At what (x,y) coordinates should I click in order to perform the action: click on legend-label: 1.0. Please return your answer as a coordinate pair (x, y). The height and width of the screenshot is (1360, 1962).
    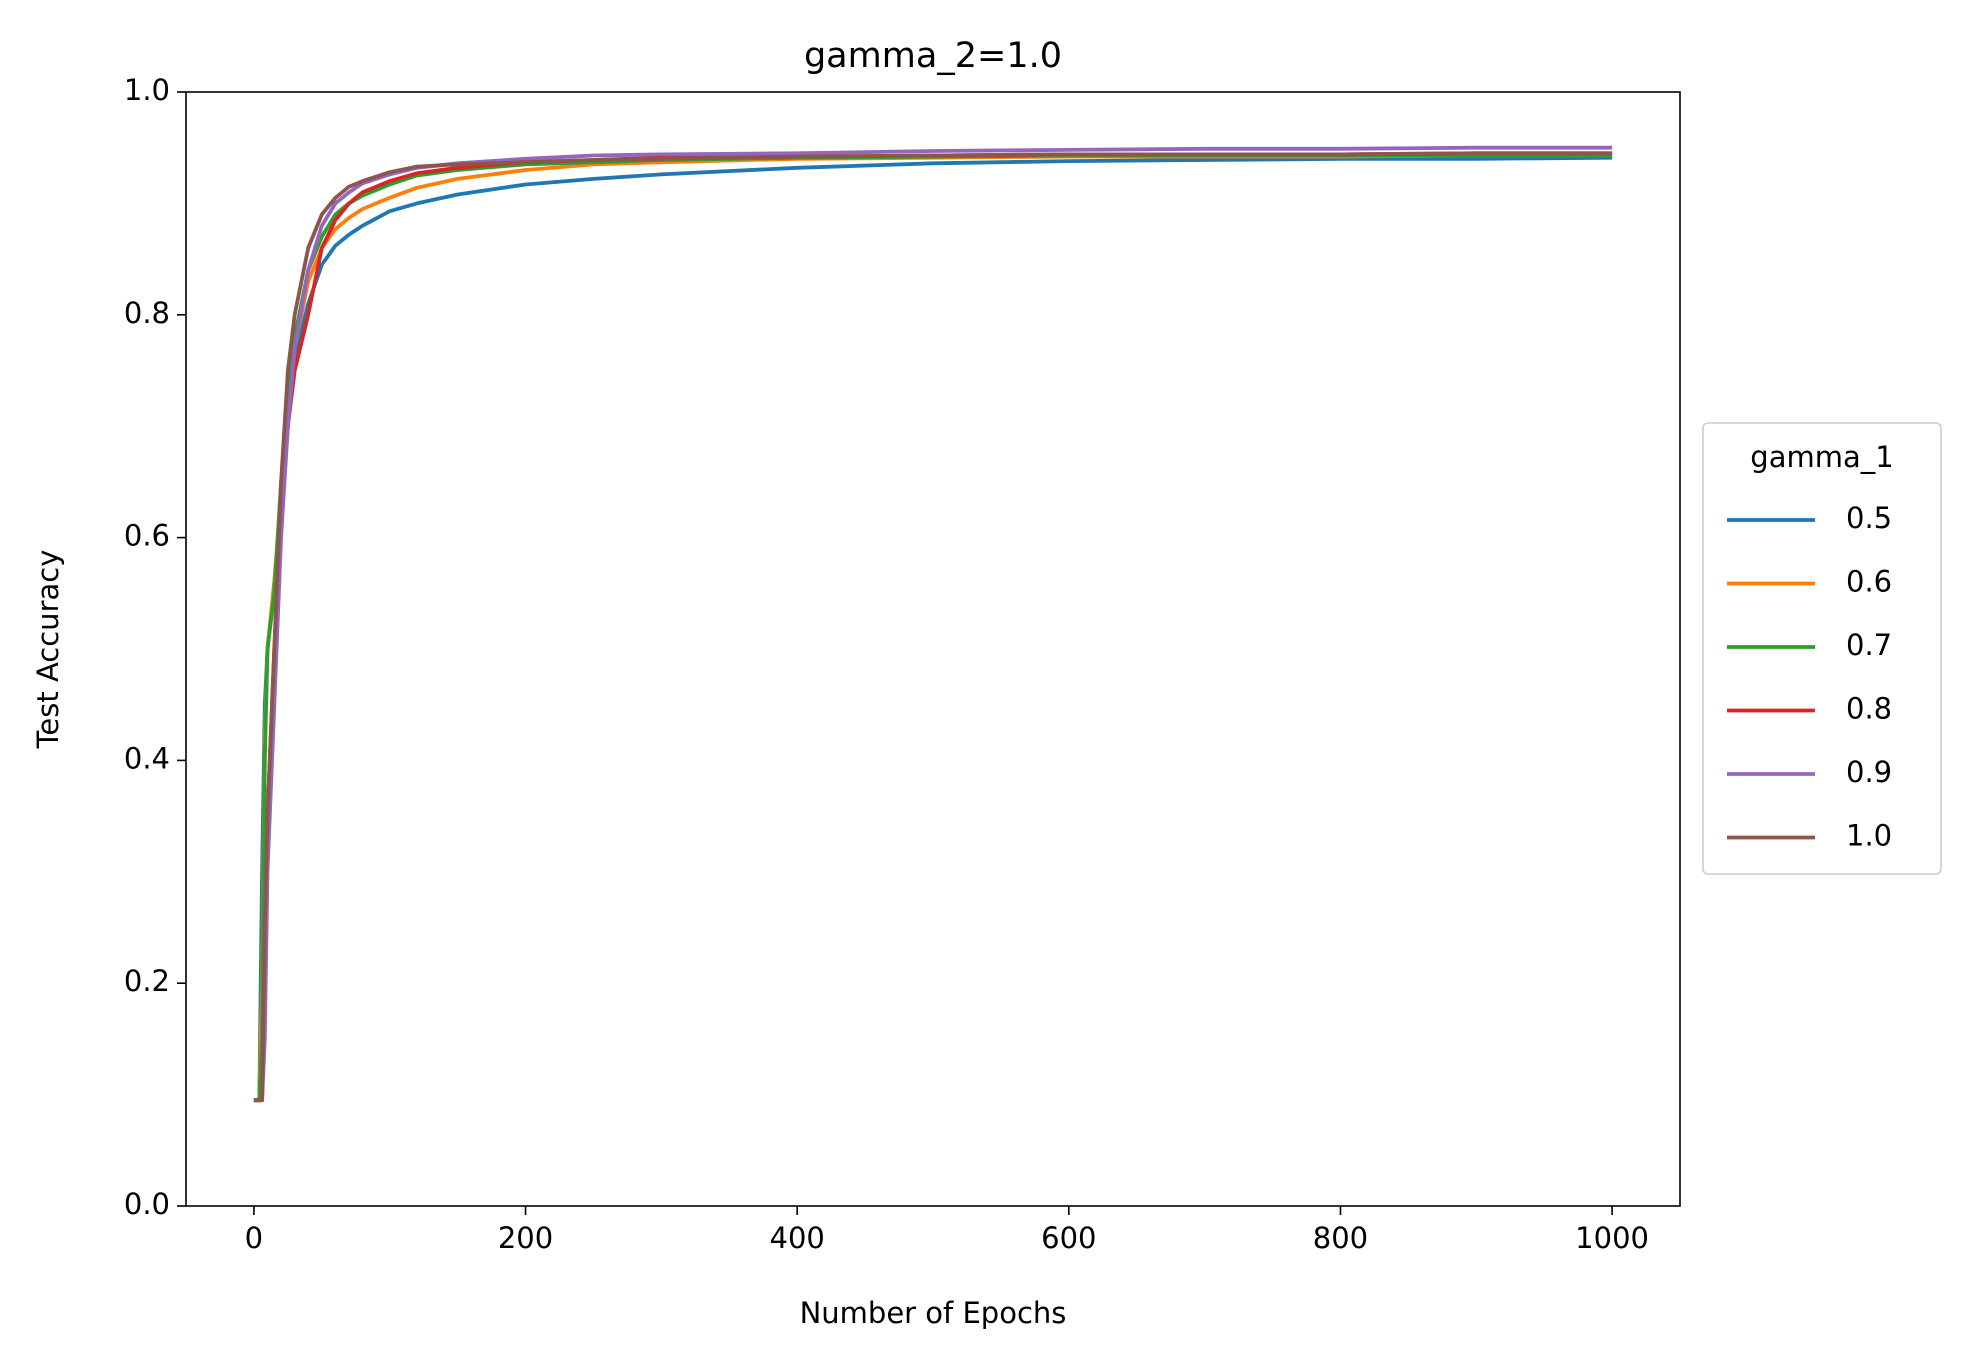
    Looking at the image, I should click on (1869, 836).